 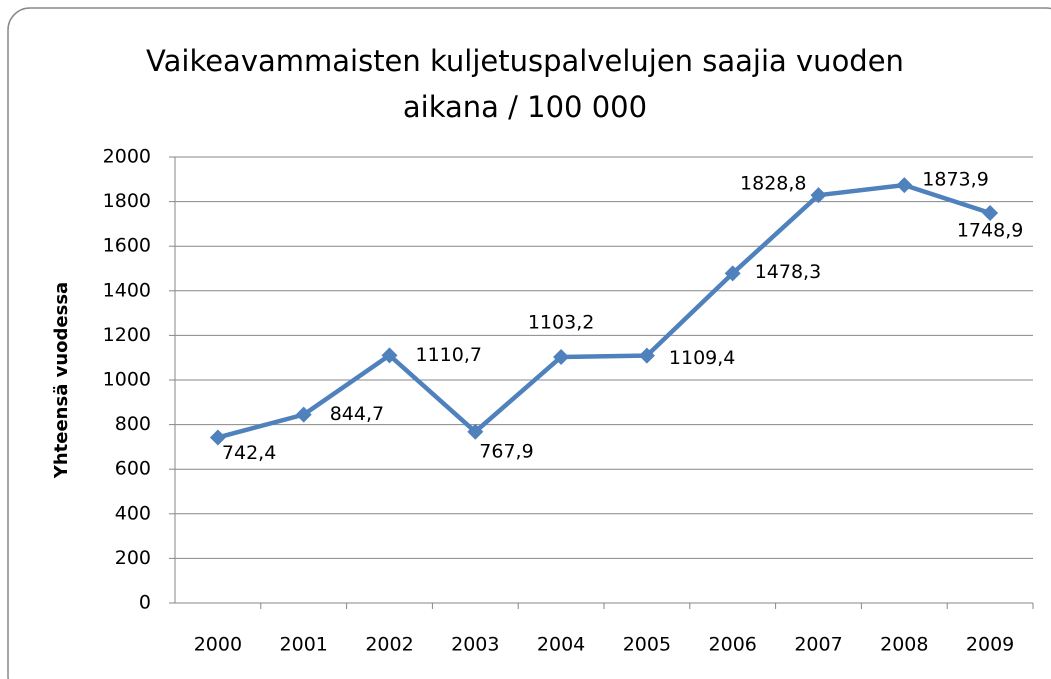 What do you see at coordinates (818, 645) in the screenshot?
I see `x-tick-label: 2007` at bounding box center [818, 645].